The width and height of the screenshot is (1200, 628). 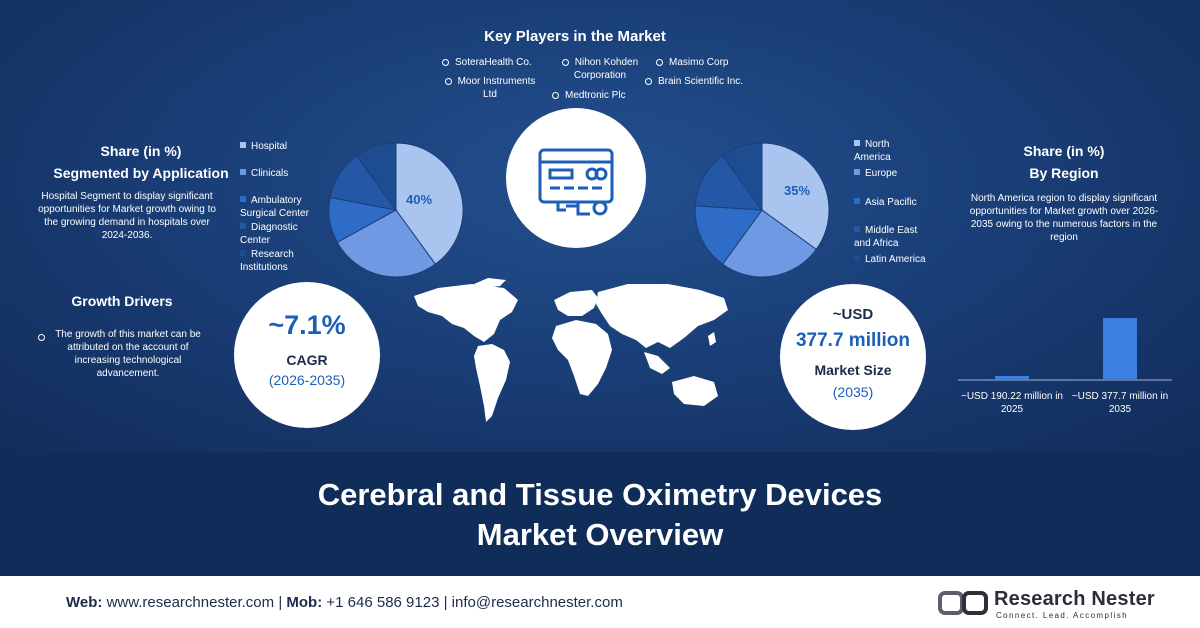 What do you see at coordinates (589, 95) in the screenshot?
I see `player-item: Medtronic Plc` at bounding box center [589, 95].